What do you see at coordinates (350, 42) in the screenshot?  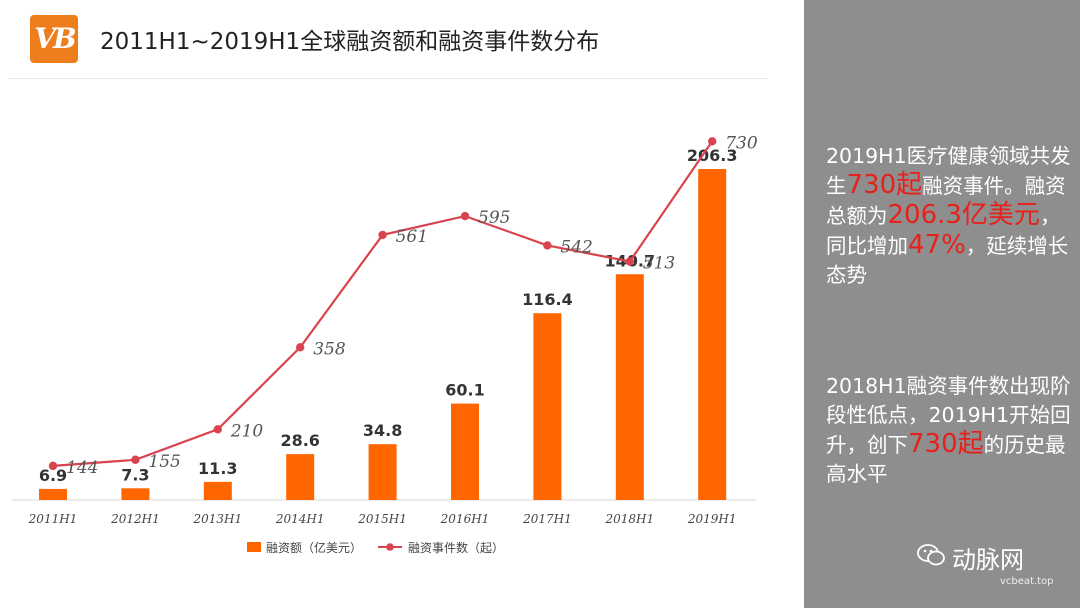 I see `page-title: 2011H1~2019H1全球融资额和融资事件数分布` at bounding box center [350, 42].